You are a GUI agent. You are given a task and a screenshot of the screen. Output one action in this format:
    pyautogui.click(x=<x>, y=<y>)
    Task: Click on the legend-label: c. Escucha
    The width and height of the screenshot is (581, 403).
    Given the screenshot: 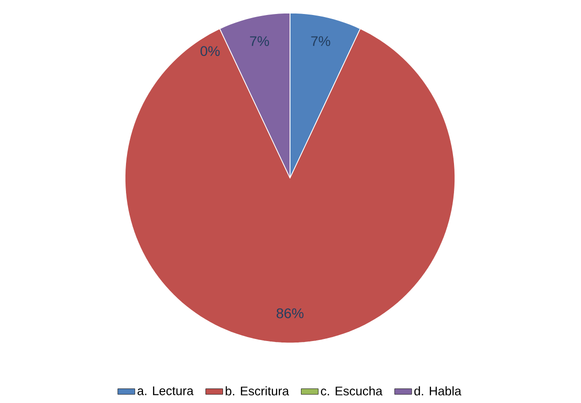 What is the action you would take?
    pyautogui.click(x=351, y=391)
    